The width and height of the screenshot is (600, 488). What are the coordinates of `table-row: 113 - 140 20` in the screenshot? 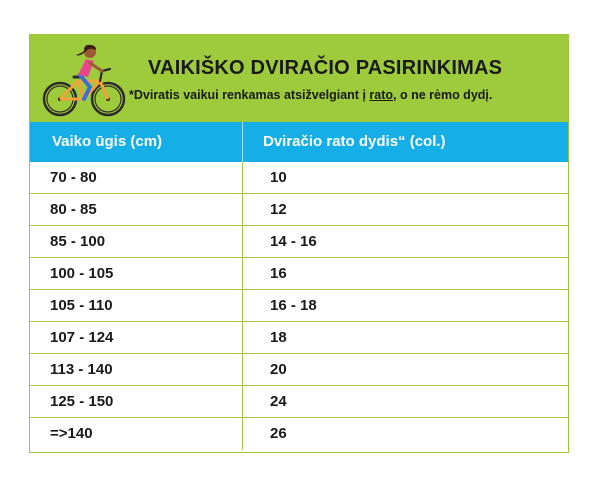 It's located at (299, 370).